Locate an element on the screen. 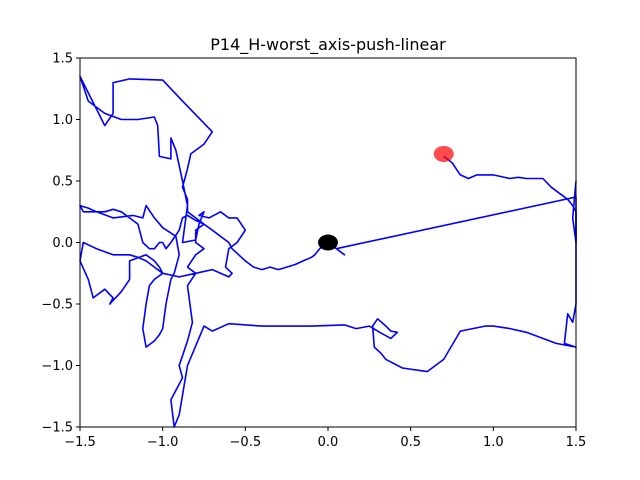  x-tick-label: 0.5 is located at coordinates (410, 442).